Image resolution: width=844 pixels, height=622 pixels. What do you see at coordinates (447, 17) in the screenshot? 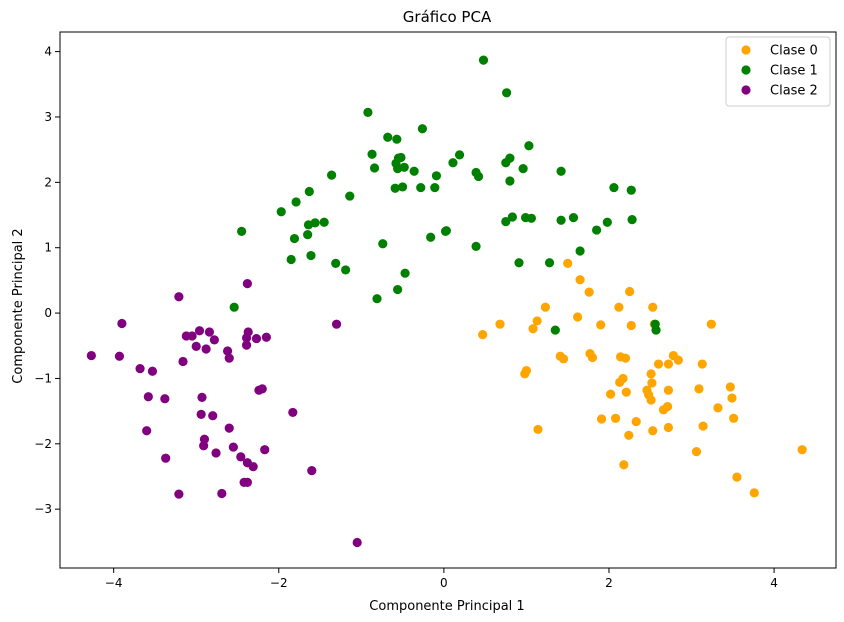
I see `chart-title: Gráfico PCA` at bounding box center [447, 17].